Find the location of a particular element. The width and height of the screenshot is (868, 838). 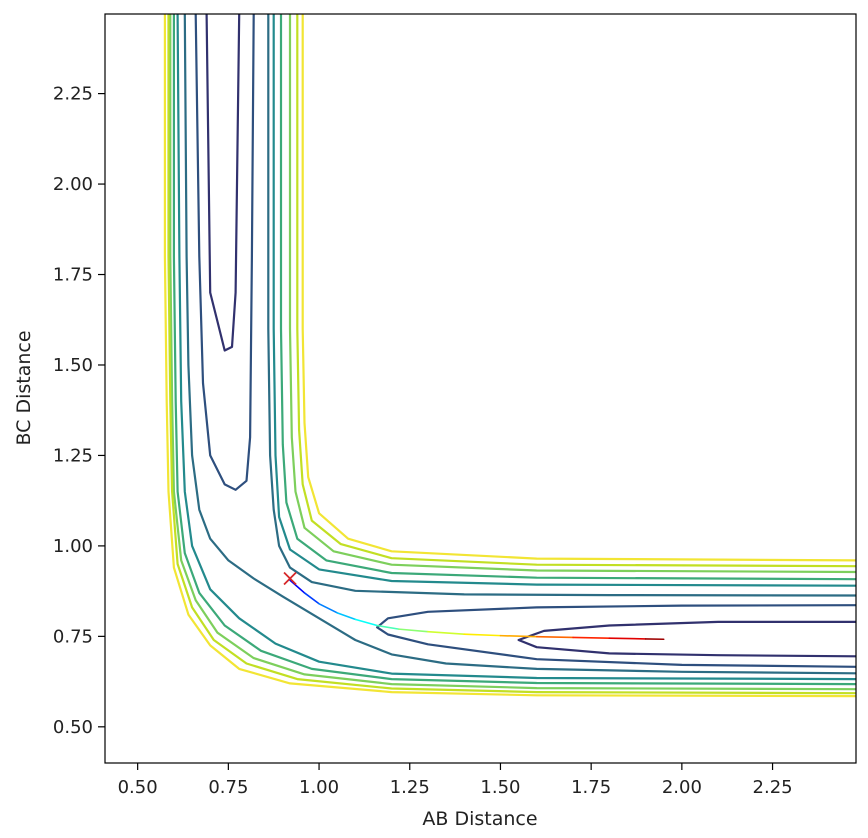

x-tick-label: 1.00 is located at coordinates (319, 787).